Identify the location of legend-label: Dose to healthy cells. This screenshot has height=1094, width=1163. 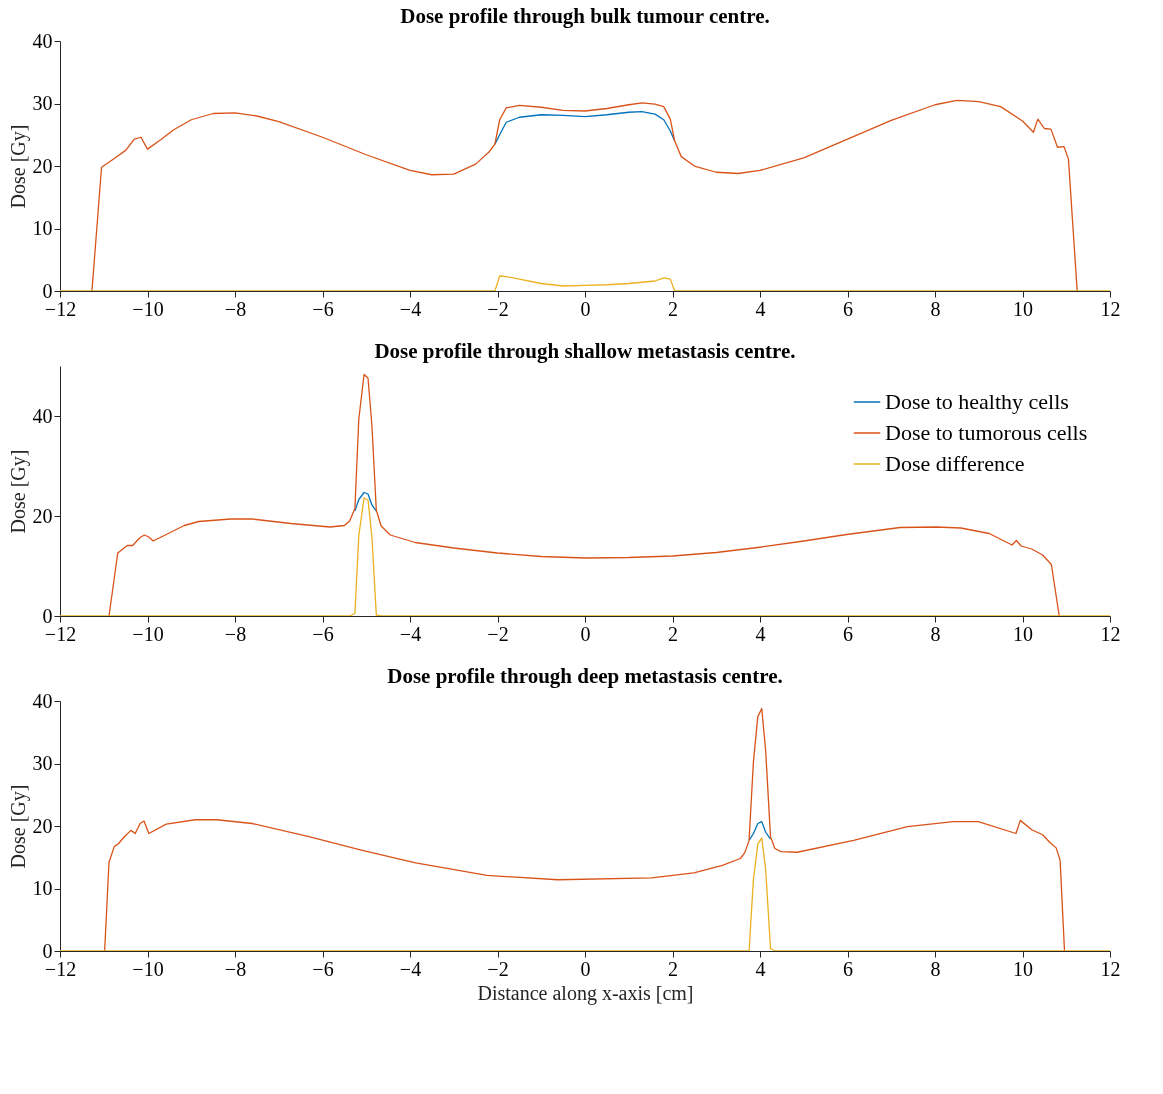
(977, 401).